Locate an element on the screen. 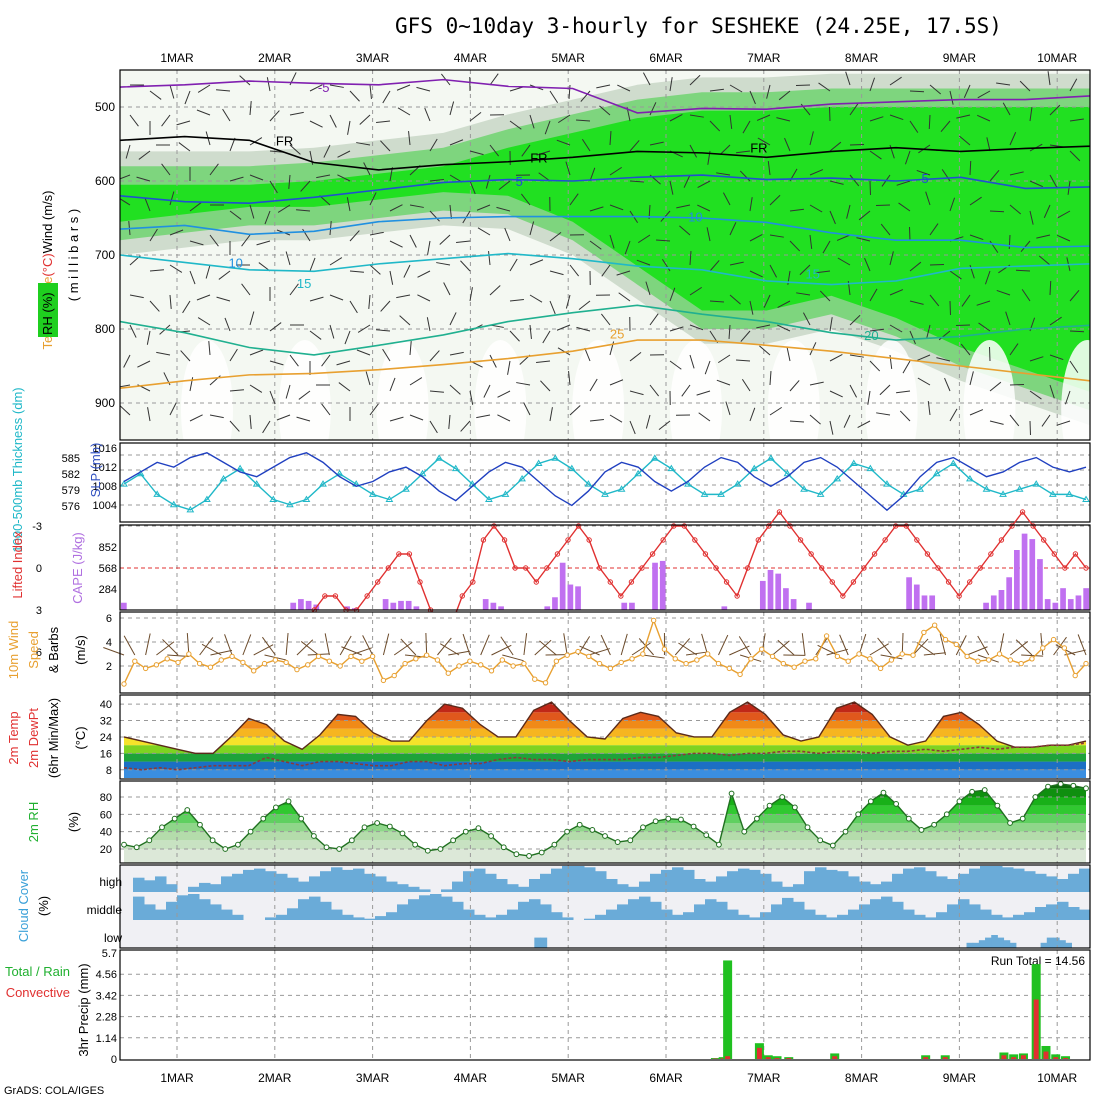  rh-tick: 80 is located at coordinates (106, 798).